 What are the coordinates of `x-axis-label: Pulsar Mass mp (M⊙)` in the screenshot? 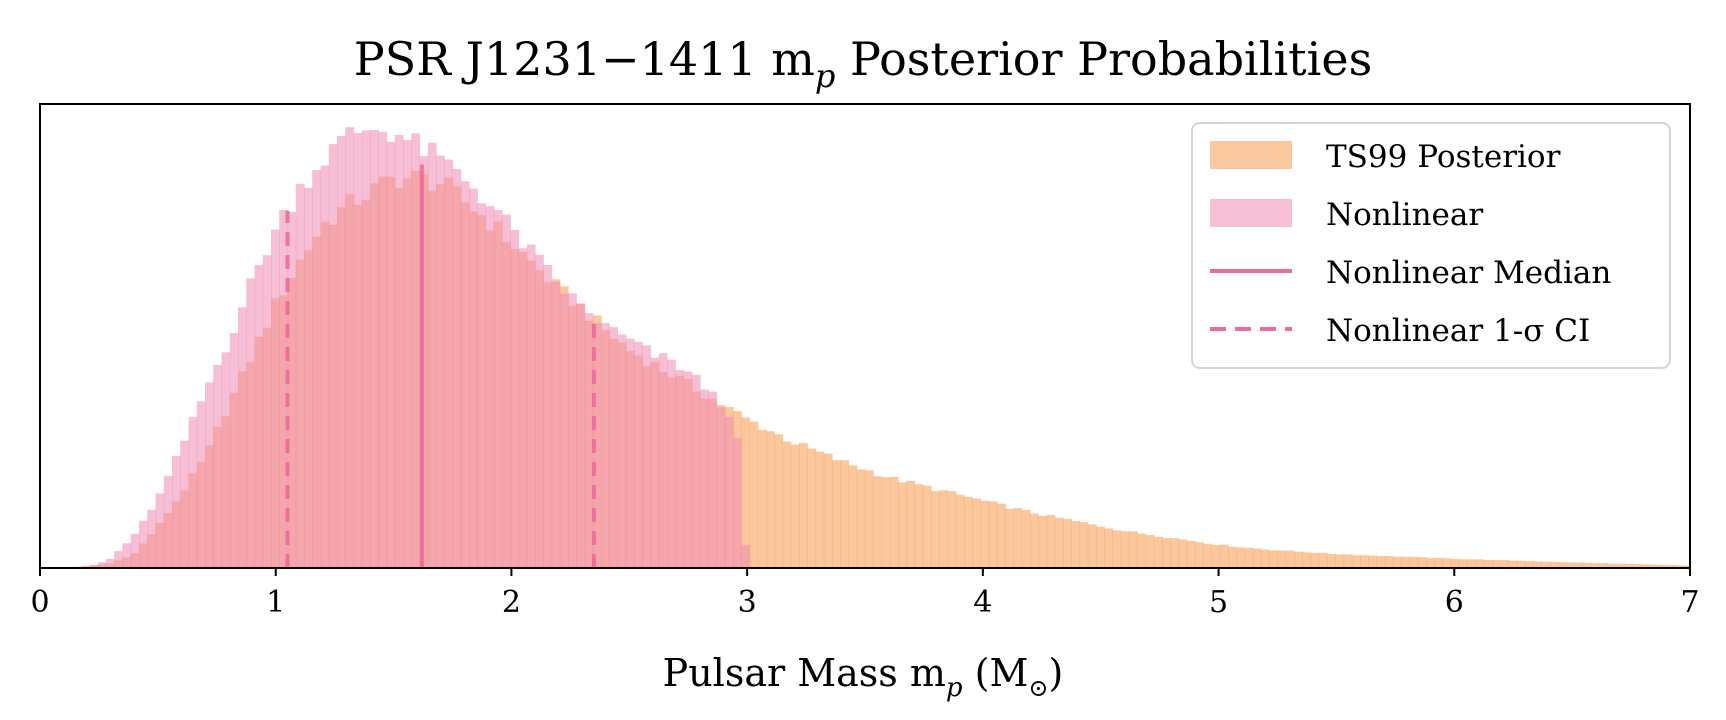 It's located at (863, 677).